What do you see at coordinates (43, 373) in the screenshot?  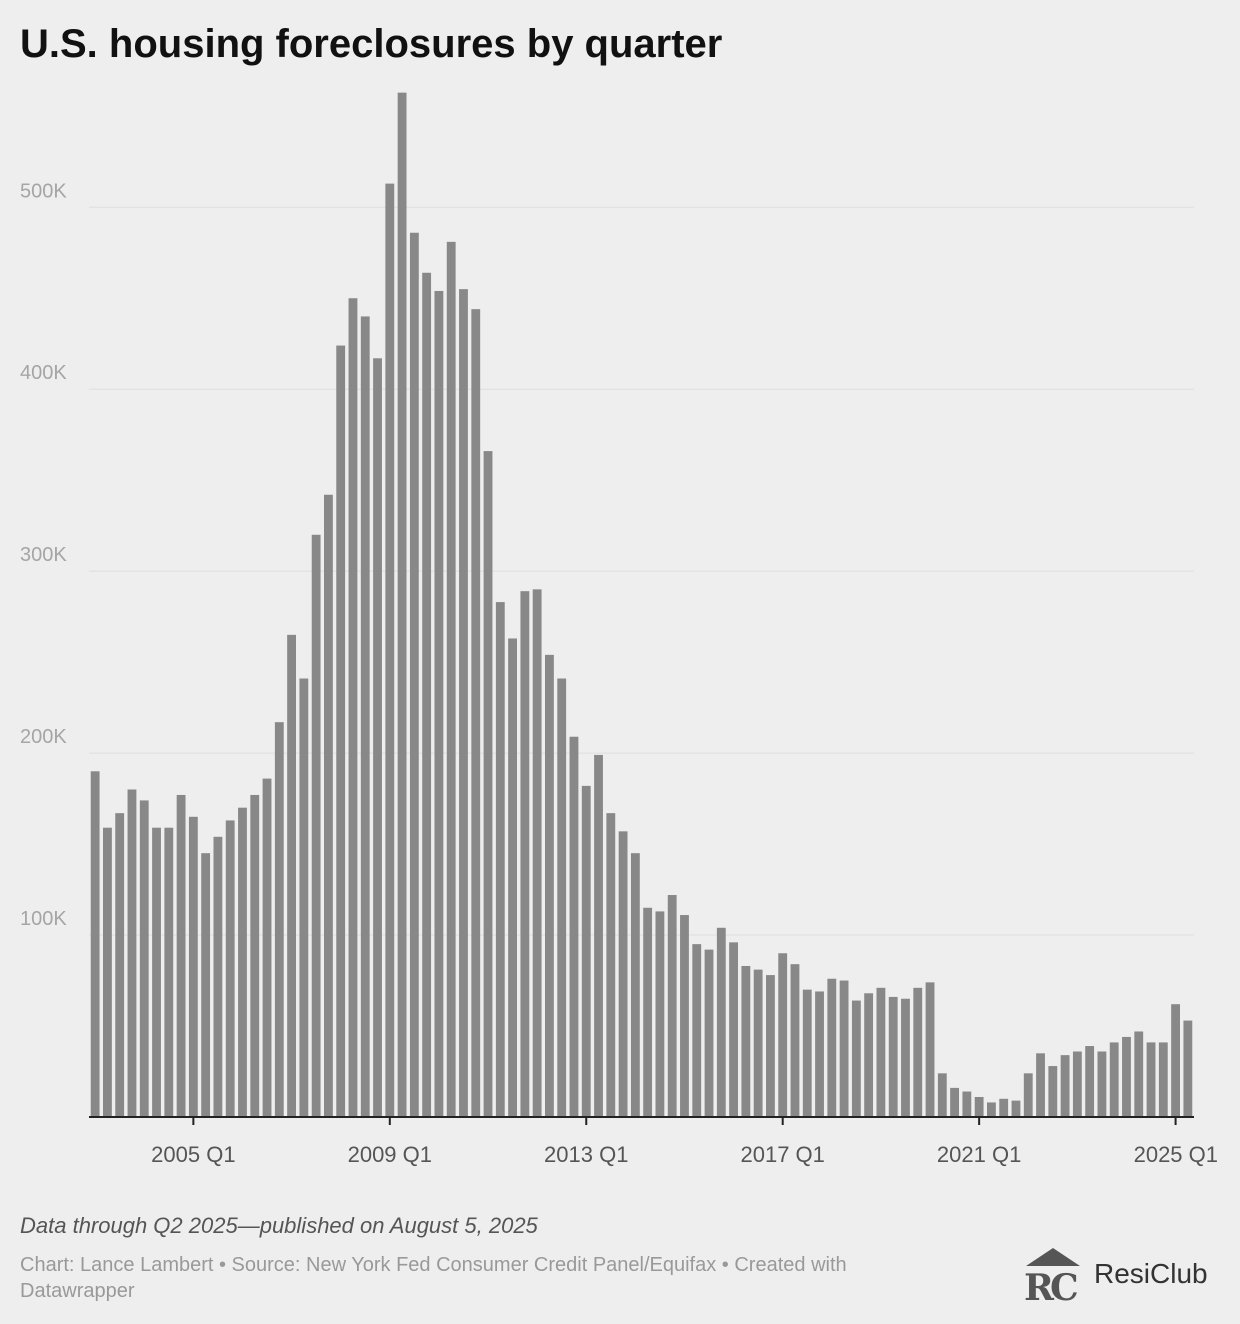 I see `y-tick-label: 400K` at bounding box center [43, 373].